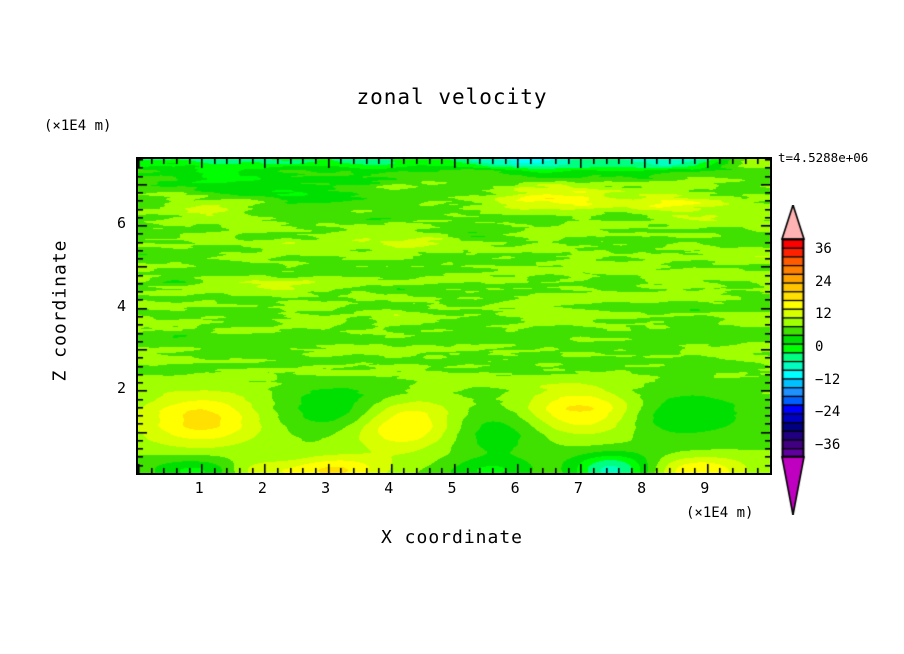 This screenshot has height=654, width=904. I want to click on time-annotation: t=4.5288e+06, so click(823, 157).